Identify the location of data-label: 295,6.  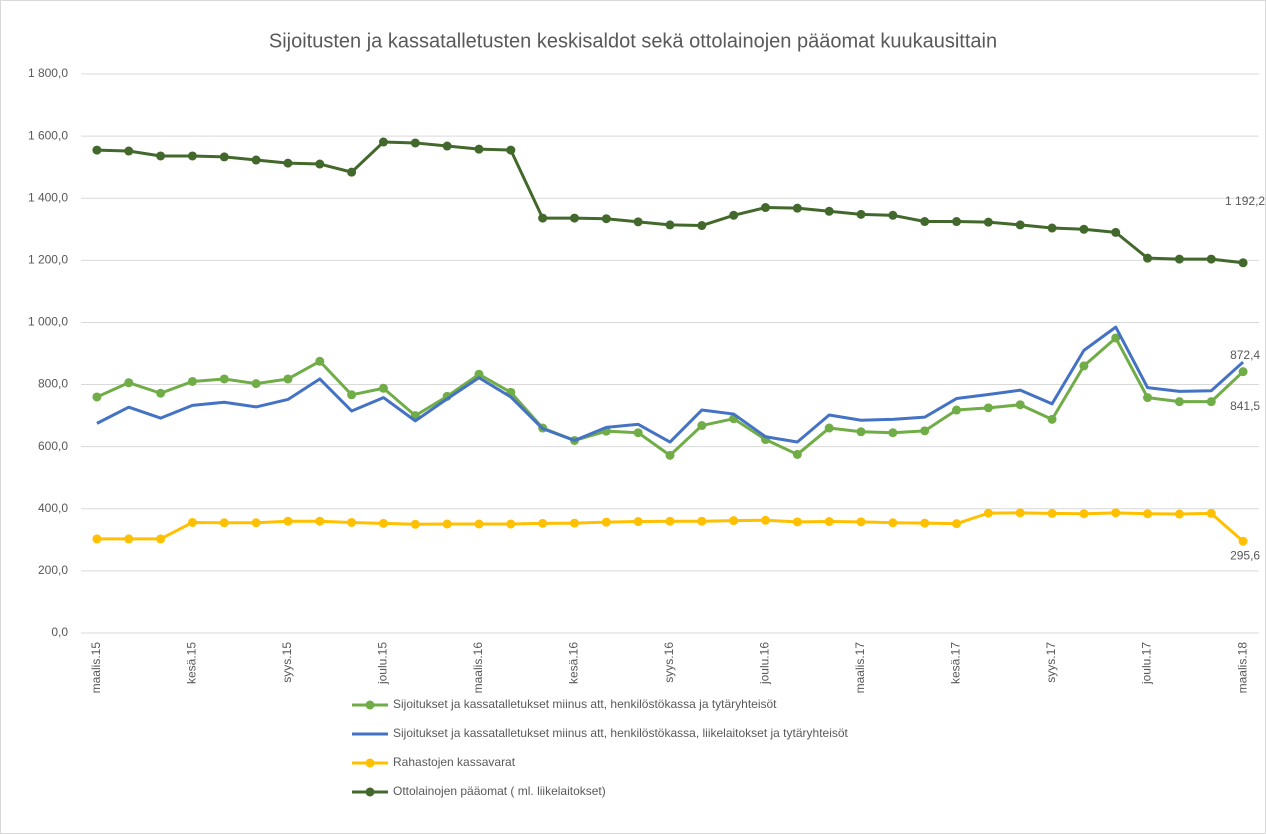
(1245, 555).